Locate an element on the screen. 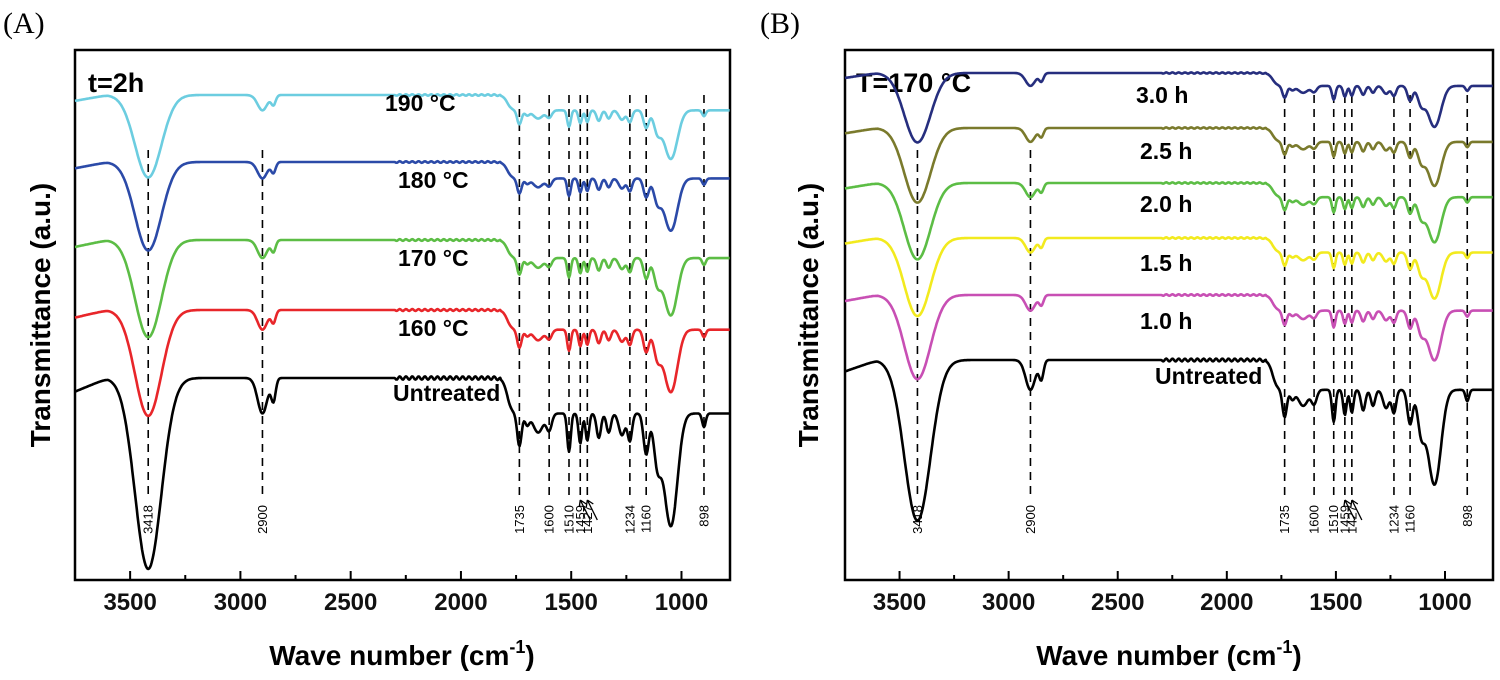 This screenshot has height=680, width=1500. panel-a-title: t=2h is located at coordinates (116, 83).